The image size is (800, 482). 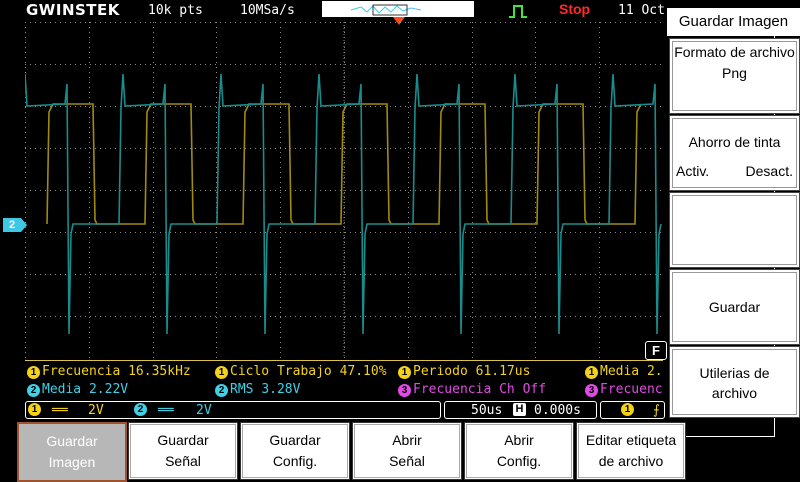 What do you see at coordinates (631, 451) in the screenshot?
I see `edit-file-label-tab: Editar etiqueta de archivo` at bounding box center [631, 451].